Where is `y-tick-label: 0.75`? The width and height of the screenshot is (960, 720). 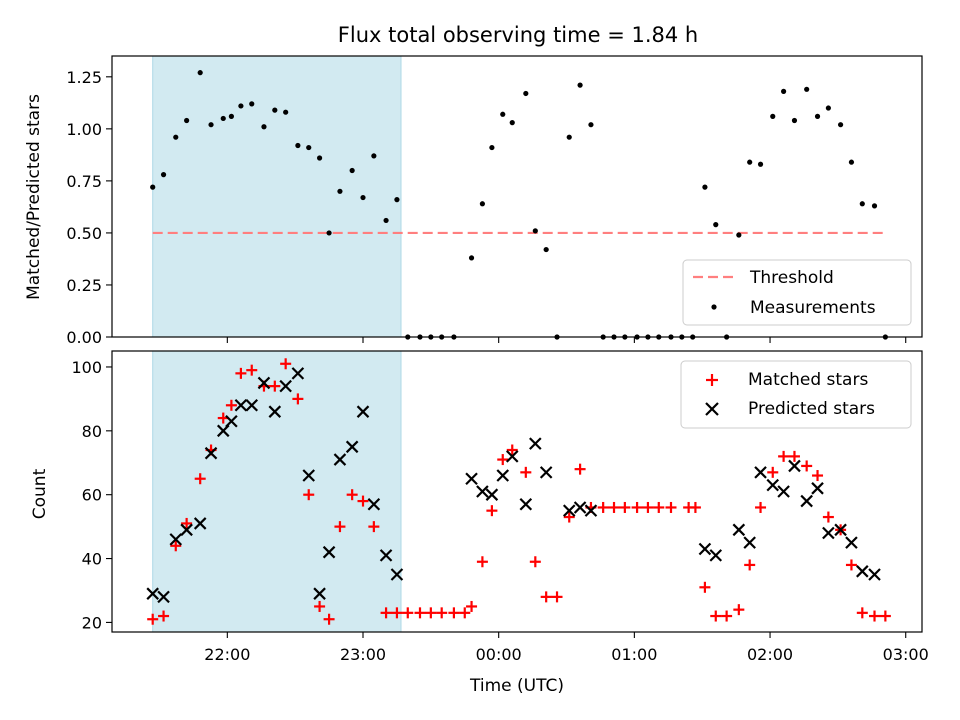
y-tick-label: 0.75 is located at coordinates (84, 181).